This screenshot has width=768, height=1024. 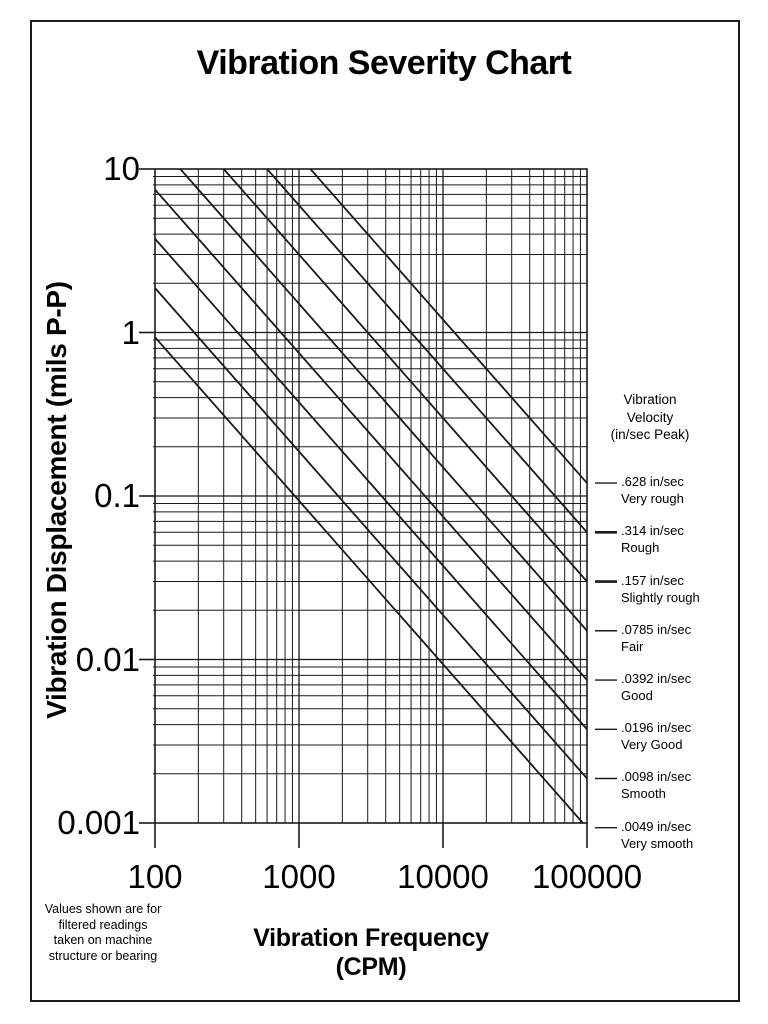 I want to click on legend-entry-0.0392: .0392 in/sec Good, so click(x=686, y=687).